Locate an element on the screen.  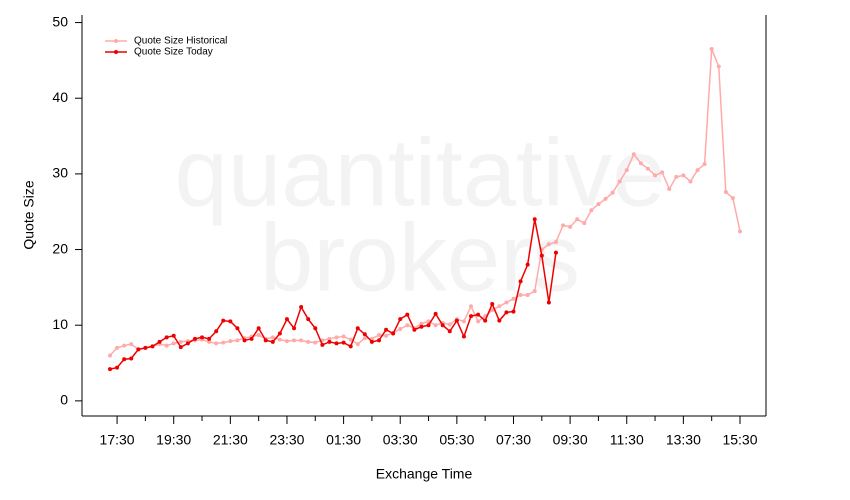
x-tick-label: 13:30 is located at coordinates (683, 440).